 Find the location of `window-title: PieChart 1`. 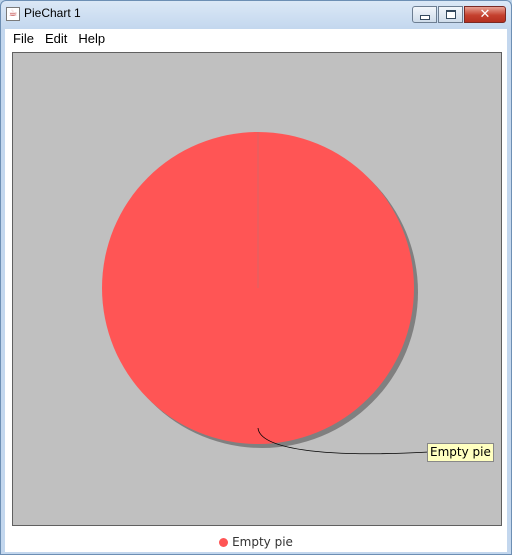

window-title: PieChart 1 is located at coordinates (52, 13).